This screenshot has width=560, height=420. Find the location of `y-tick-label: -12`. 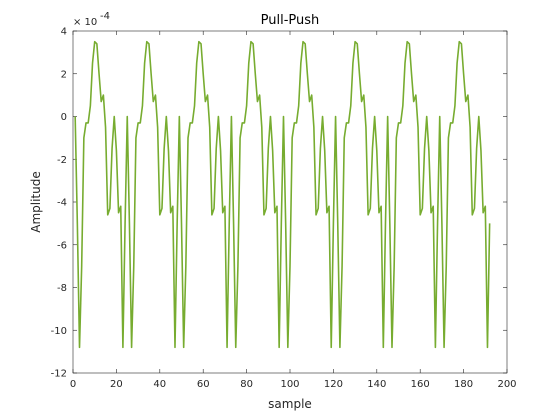

y-tick-label: -12 is located at coordinates (59, 374).